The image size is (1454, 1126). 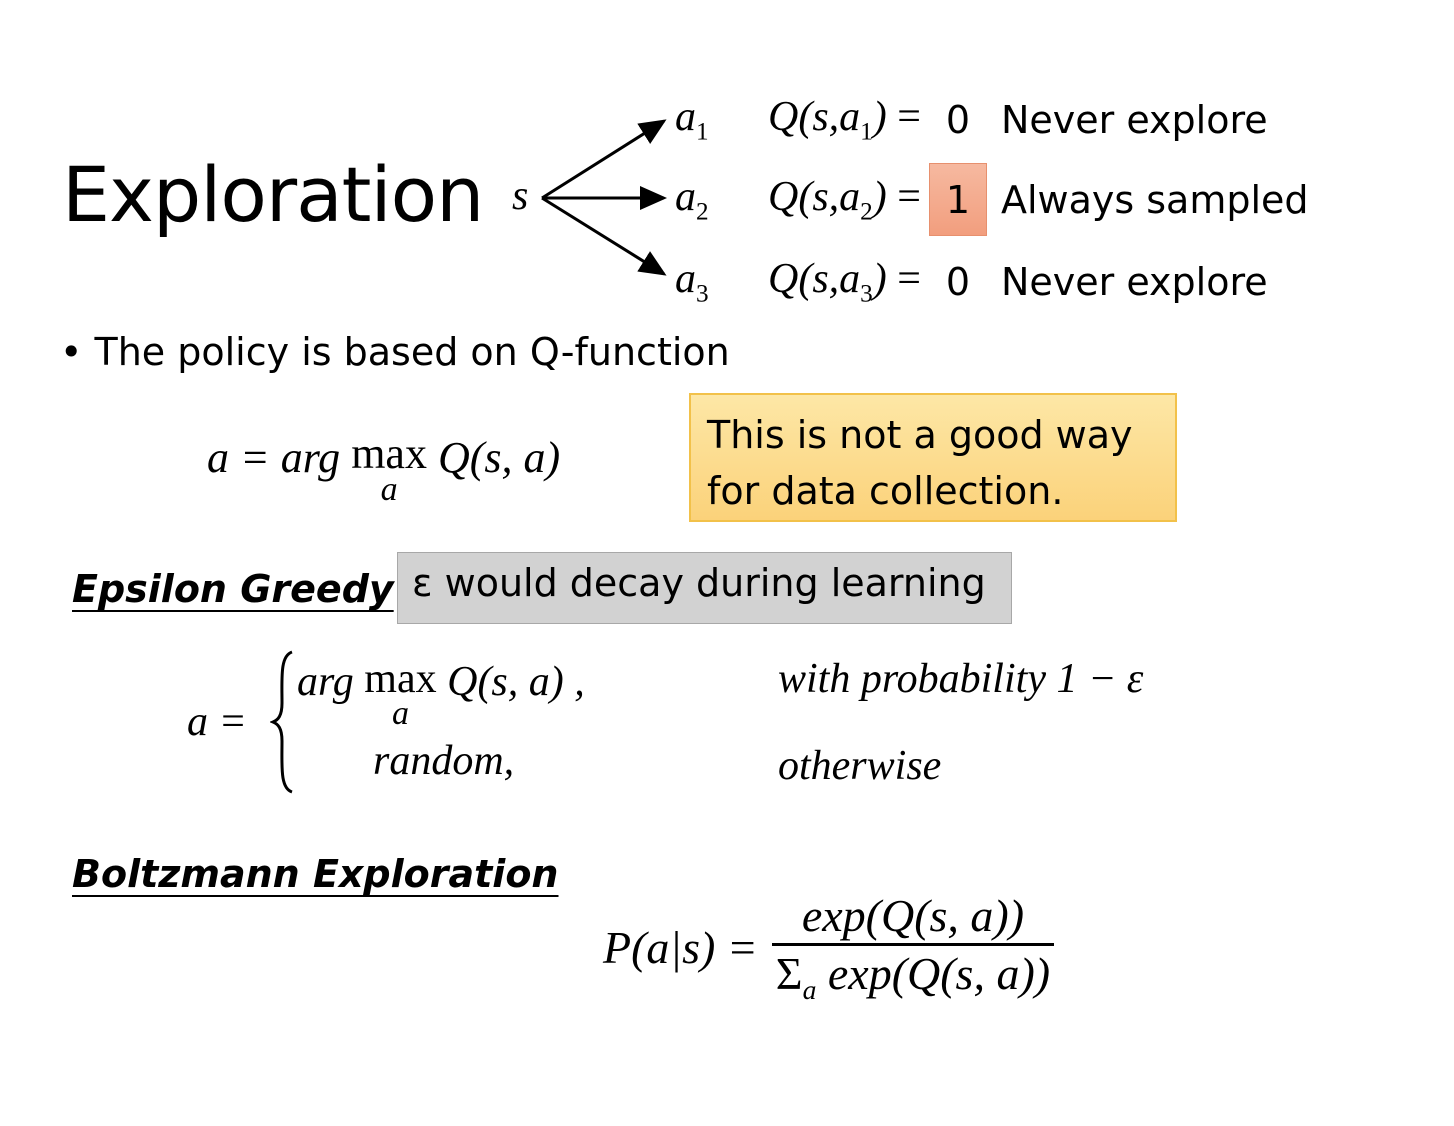 I want to click on boltzmann-numerator: exp(Q(s, a)), so click(x=913, y=915).